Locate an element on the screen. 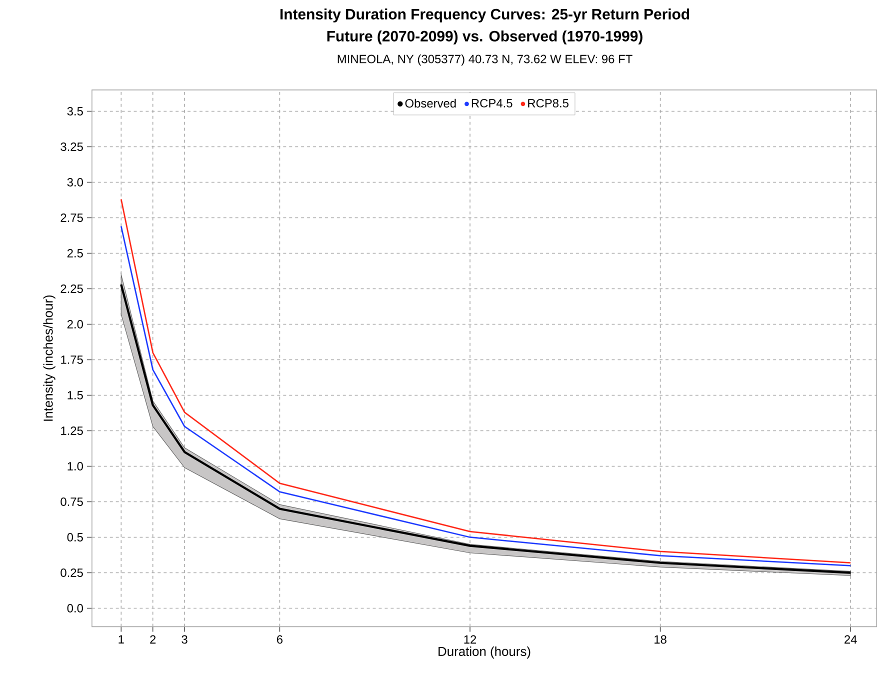 Image resolution: width=877 pixels, height=692 pixels. y-tick-label: 3.5 is located at coordinates (75, 111).